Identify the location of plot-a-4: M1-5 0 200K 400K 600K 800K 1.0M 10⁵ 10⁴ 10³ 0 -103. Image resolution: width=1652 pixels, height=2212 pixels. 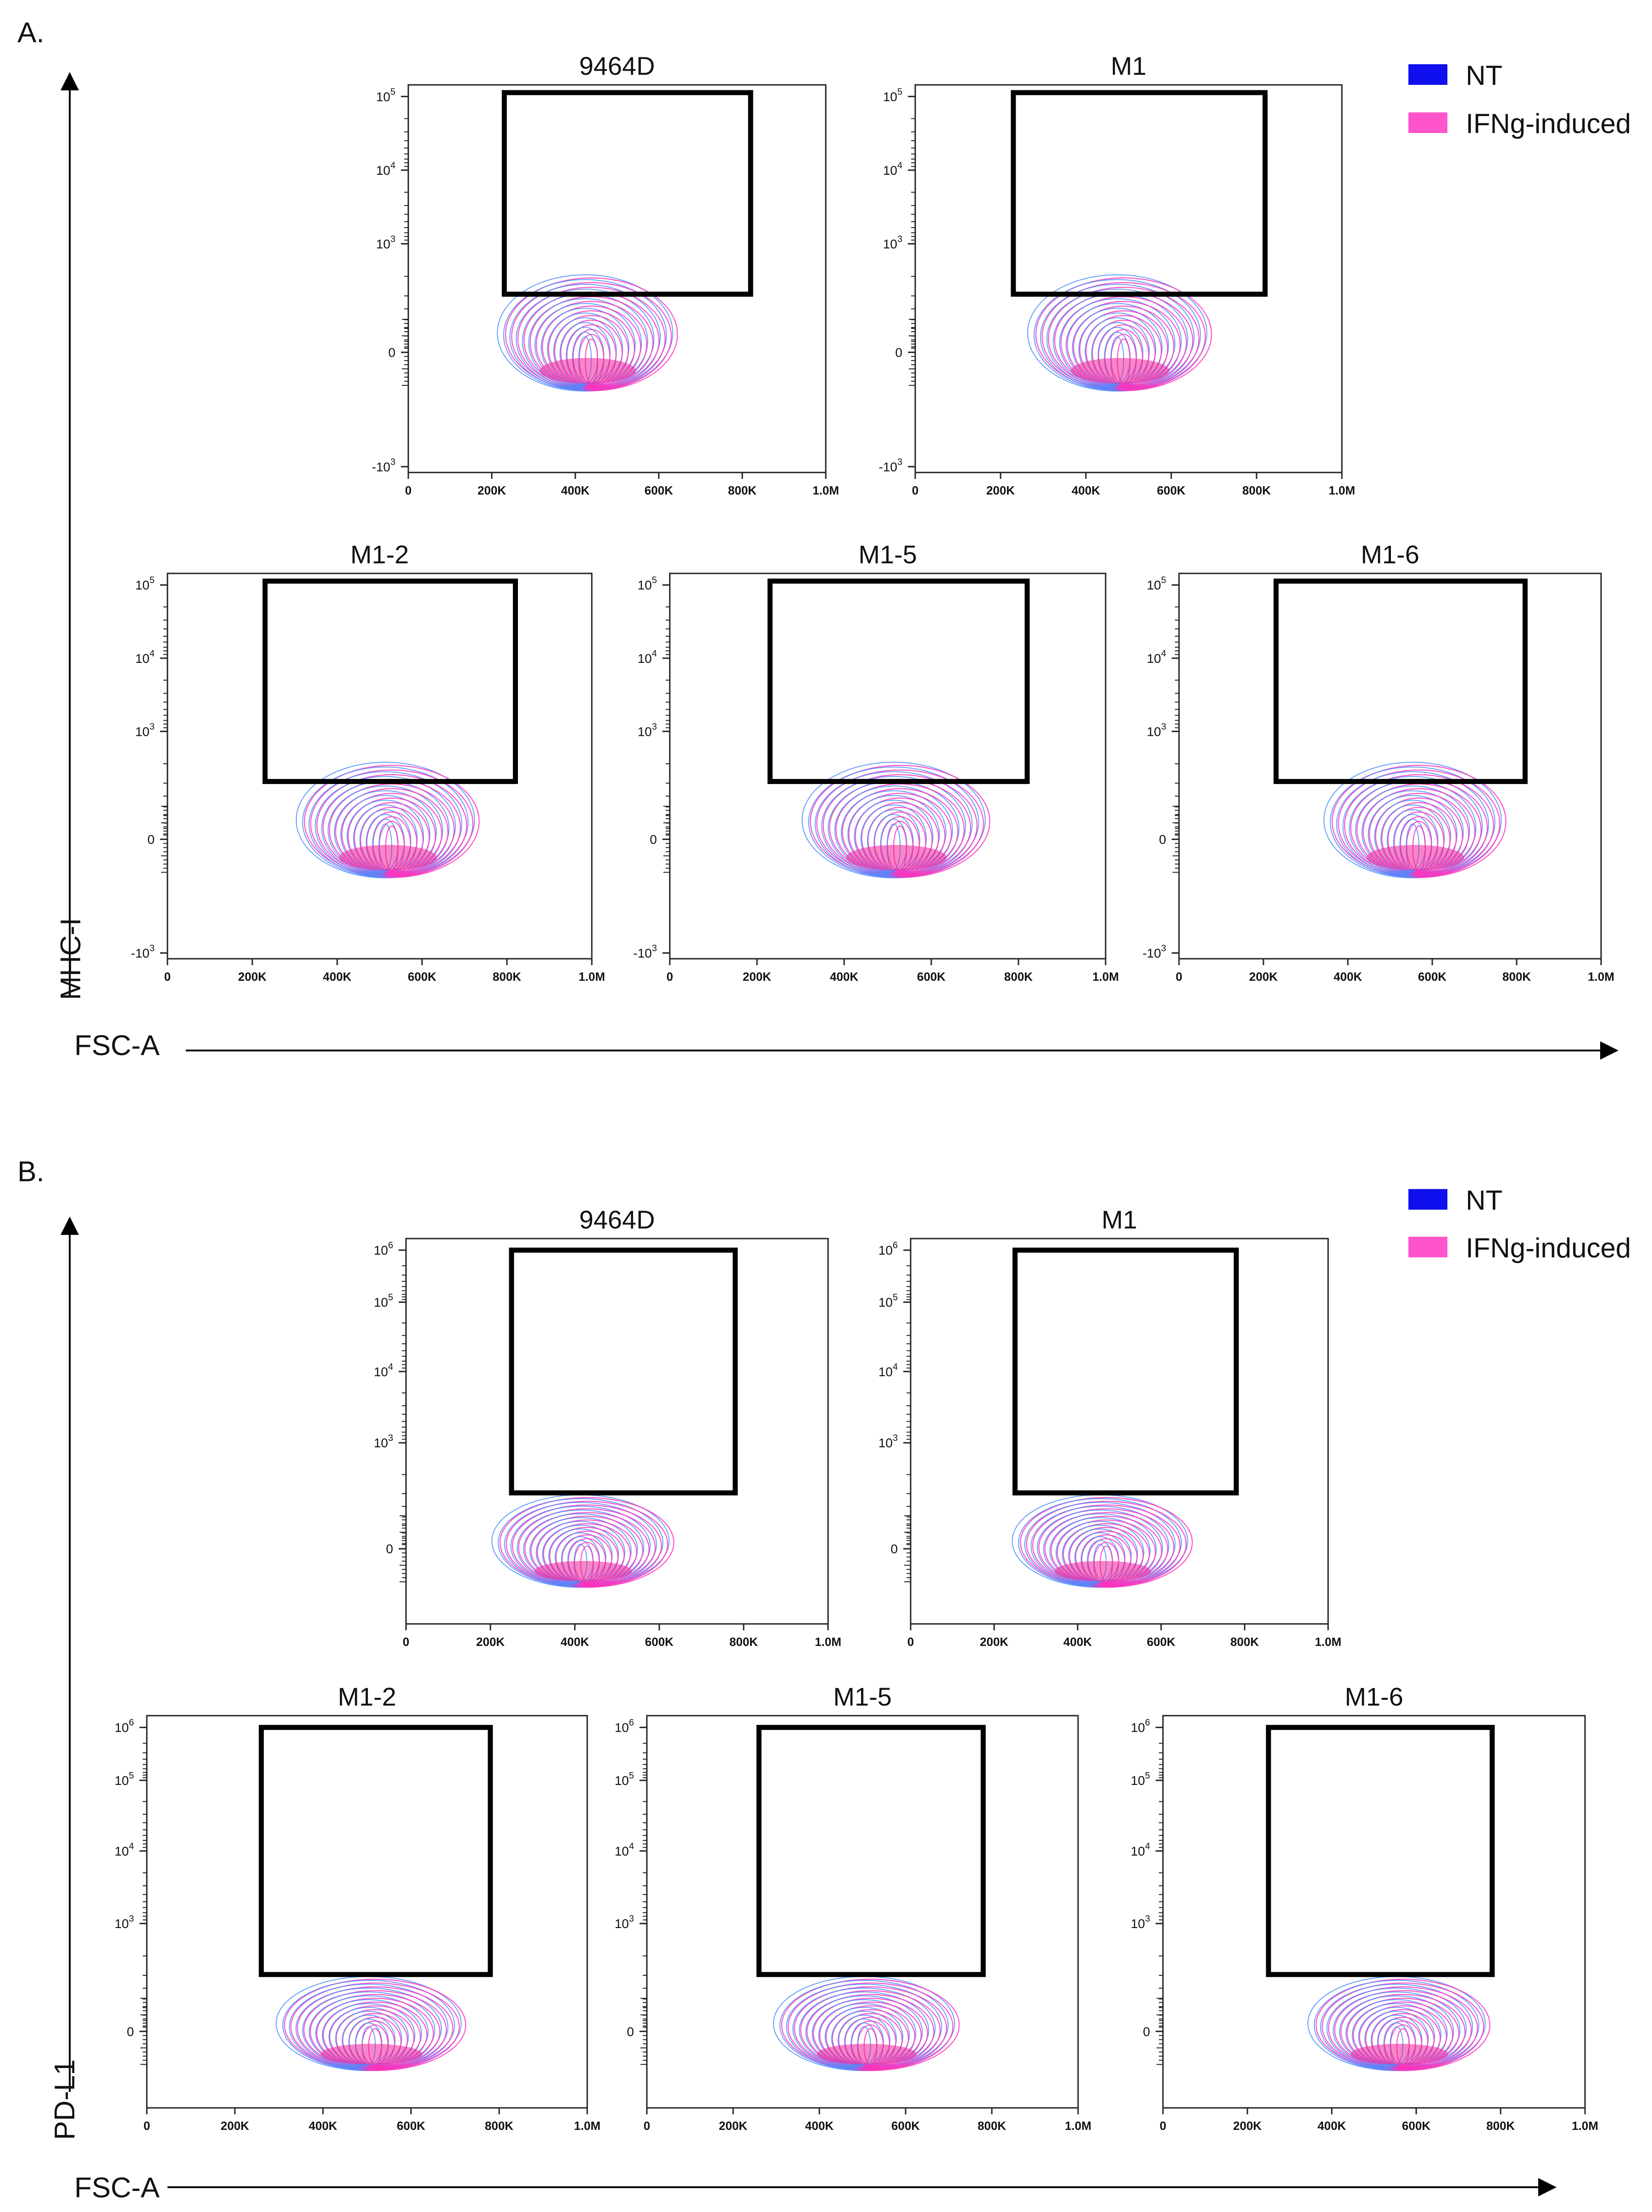
(876, 762).